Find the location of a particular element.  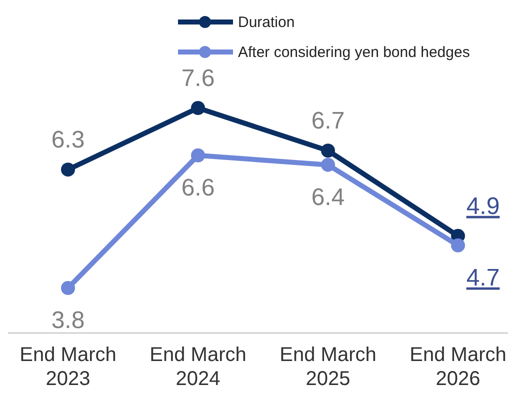

legend-label: Duration is located at coordinates (266, 22).